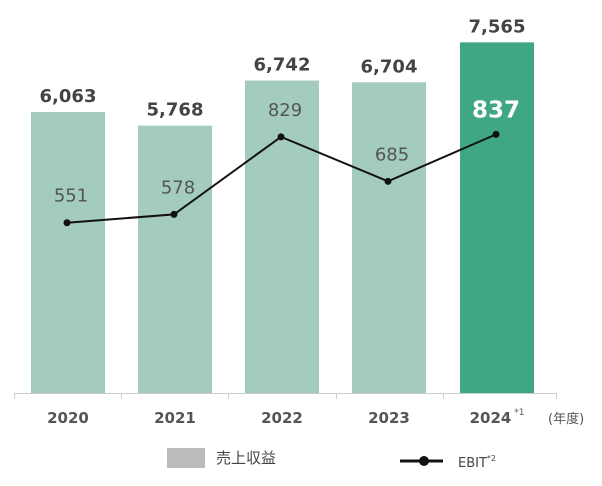 The width and height of the screenshot is (602, 486). What do you see at coordinates (285, 110) in the screenshot?
I see `ebit-value-label: 829` at bounding box center [285, 110].